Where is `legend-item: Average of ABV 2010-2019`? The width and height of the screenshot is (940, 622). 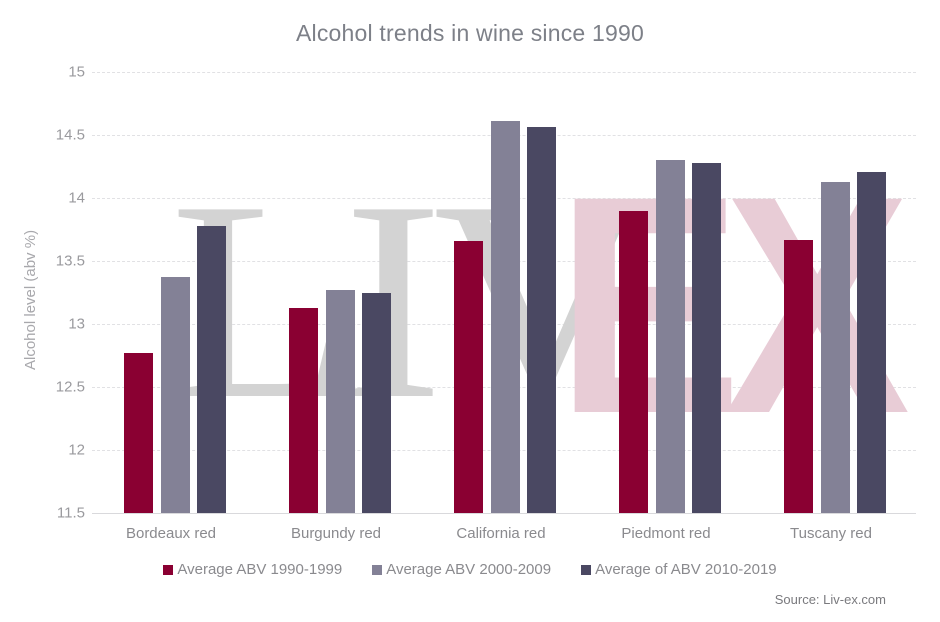 legend-item: Average of ABV 2010-2019 is located at coordinates (679, 569).